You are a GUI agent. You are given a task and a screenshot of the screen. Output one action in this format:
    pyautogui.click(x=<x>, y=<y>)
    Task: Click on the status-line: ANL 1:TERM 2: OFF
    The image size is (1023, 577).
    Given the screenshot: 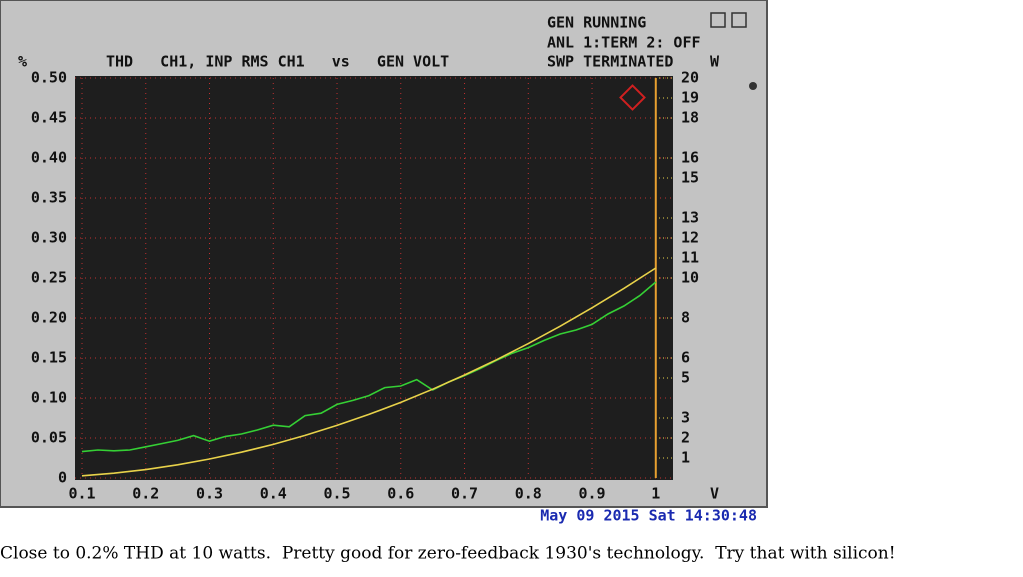 What is the action you would take?
    pyautogui.click(x=624, y=43)
    